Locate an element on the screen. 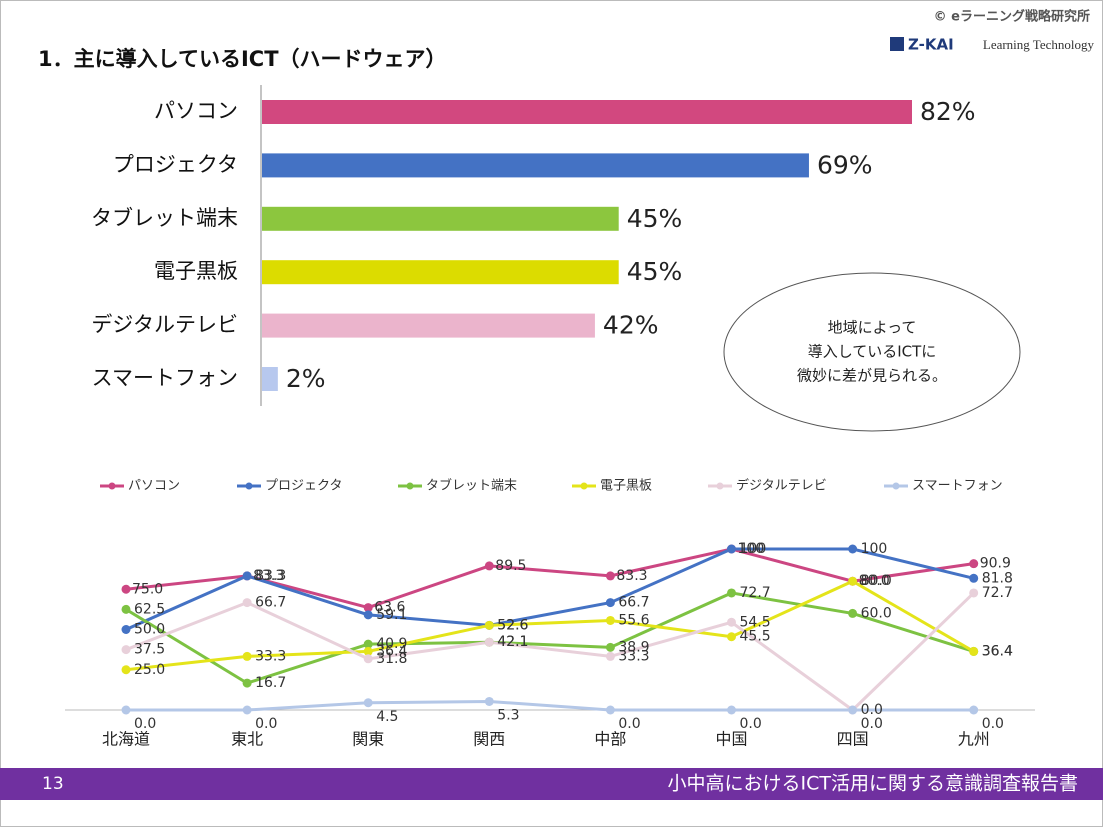  bar-label: プロジェクタ is located at coordinates (175, 164).